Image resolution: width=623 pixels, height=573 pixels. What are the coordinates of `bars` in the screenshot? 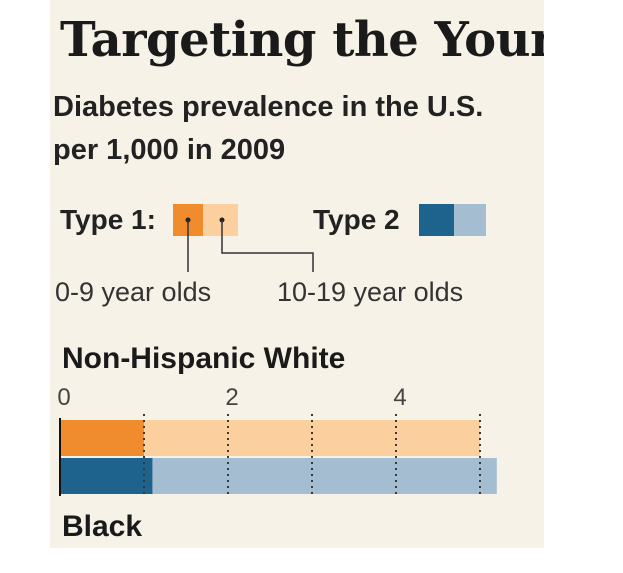 It's located at (278, 457).